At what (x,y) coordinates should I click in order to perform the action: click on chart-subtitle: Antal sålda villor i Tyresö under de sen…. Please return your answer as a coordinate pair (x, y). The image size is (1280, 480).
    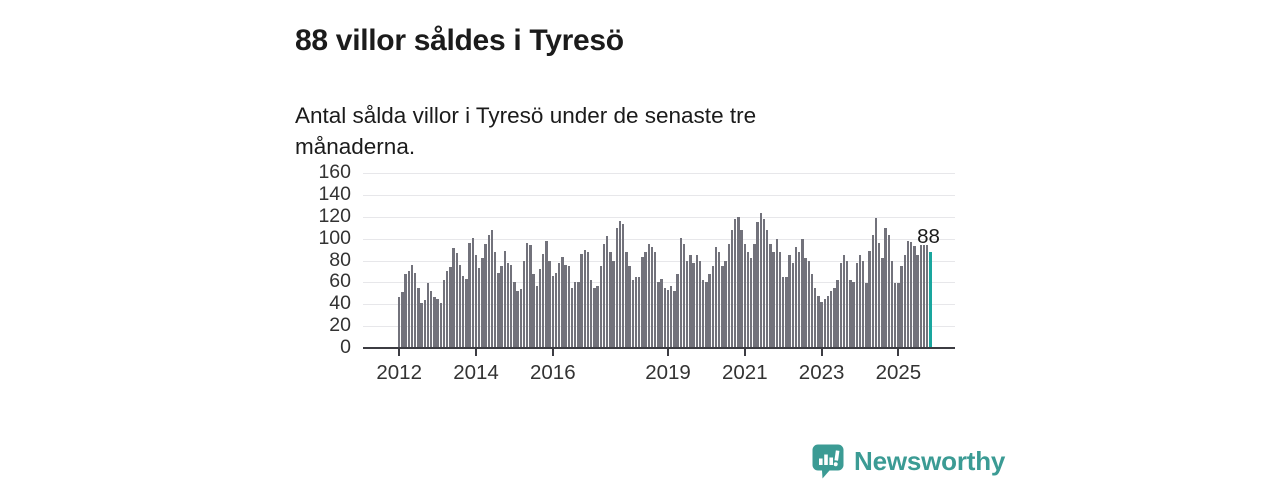
    Looking at the image, I should click on (526, 130).